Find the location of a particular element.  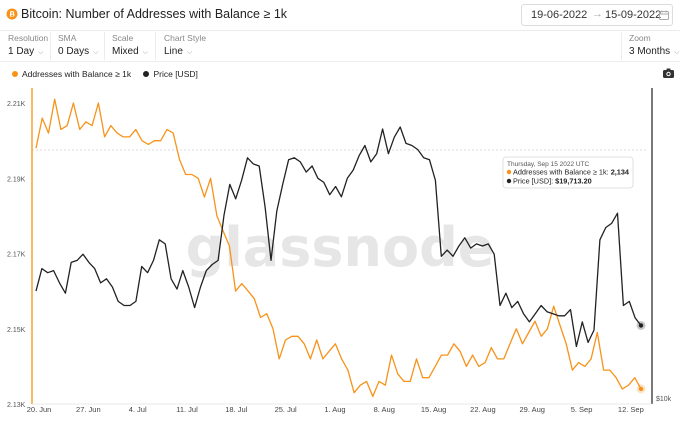

date-arrow-icon: → is located at coordinates (597, 14).